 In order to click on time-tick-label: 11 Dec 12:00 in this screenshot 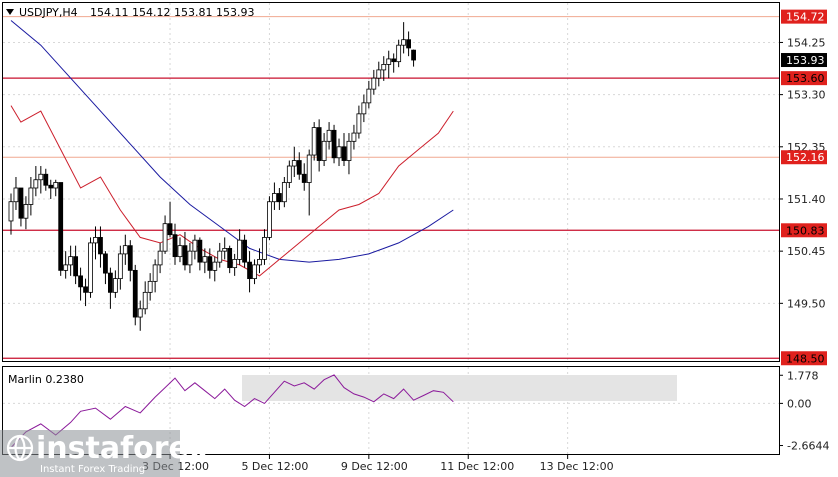, I will do `click(477, 466)`.